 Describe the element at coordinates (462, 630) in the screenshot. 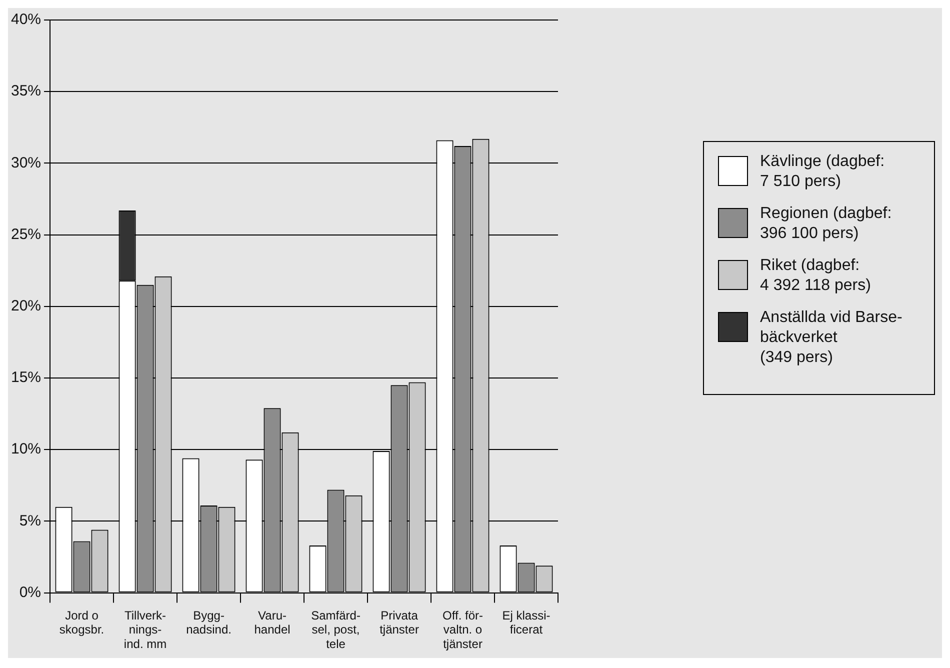

I see `x-tick-label: Off. för- valtn. o tjänster` at that location.